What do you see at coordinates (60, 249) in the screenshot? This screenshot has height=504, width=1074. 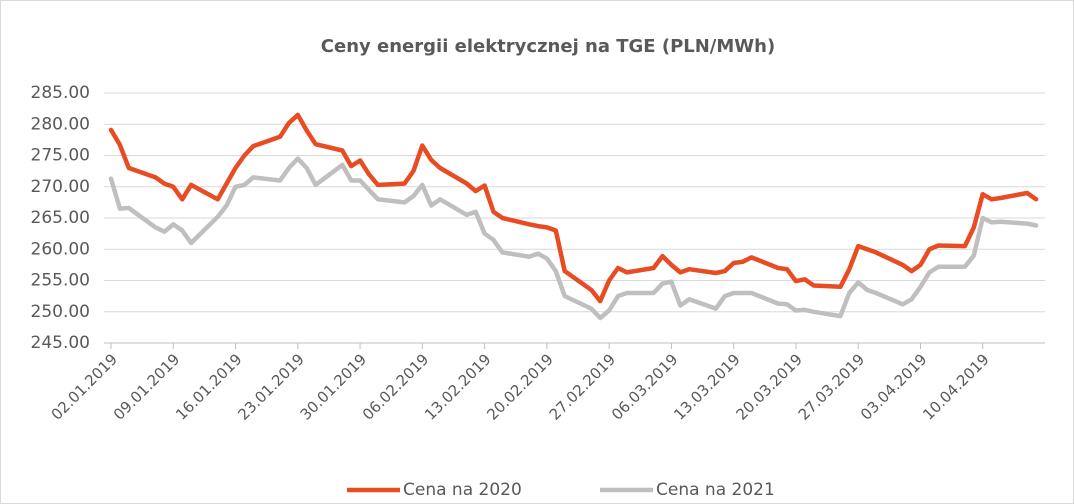 I see `y-tick-label: 260.00` at bounding box center [60, 249].